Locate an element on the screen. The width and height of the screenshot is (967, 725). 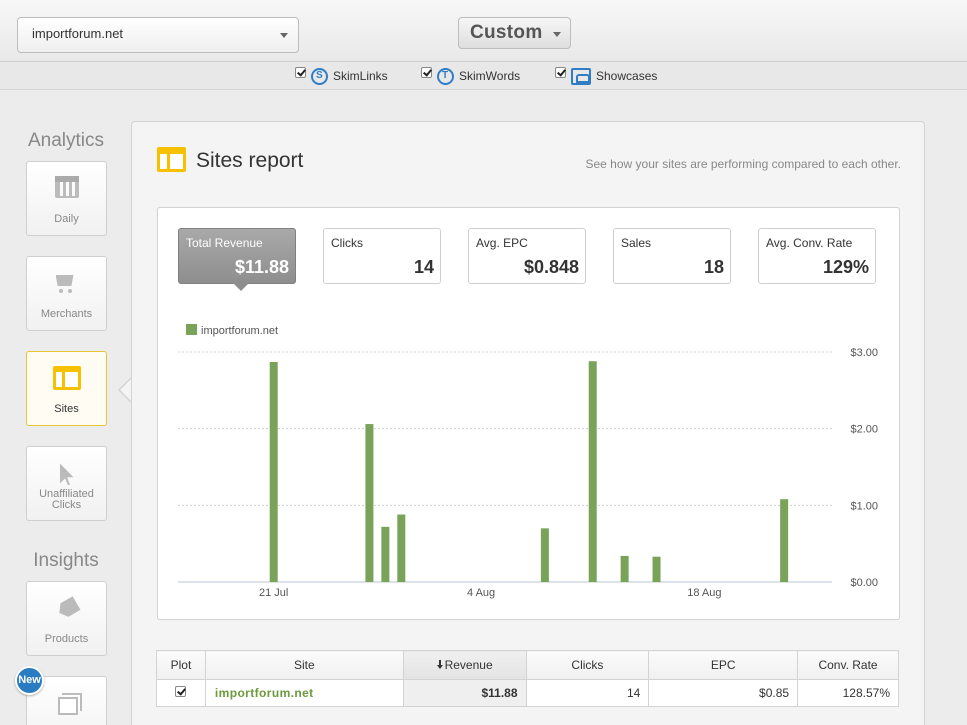
table-row: importforum.net $11.88 14 $0.85 128.57% is located at coordinates (527, 693).